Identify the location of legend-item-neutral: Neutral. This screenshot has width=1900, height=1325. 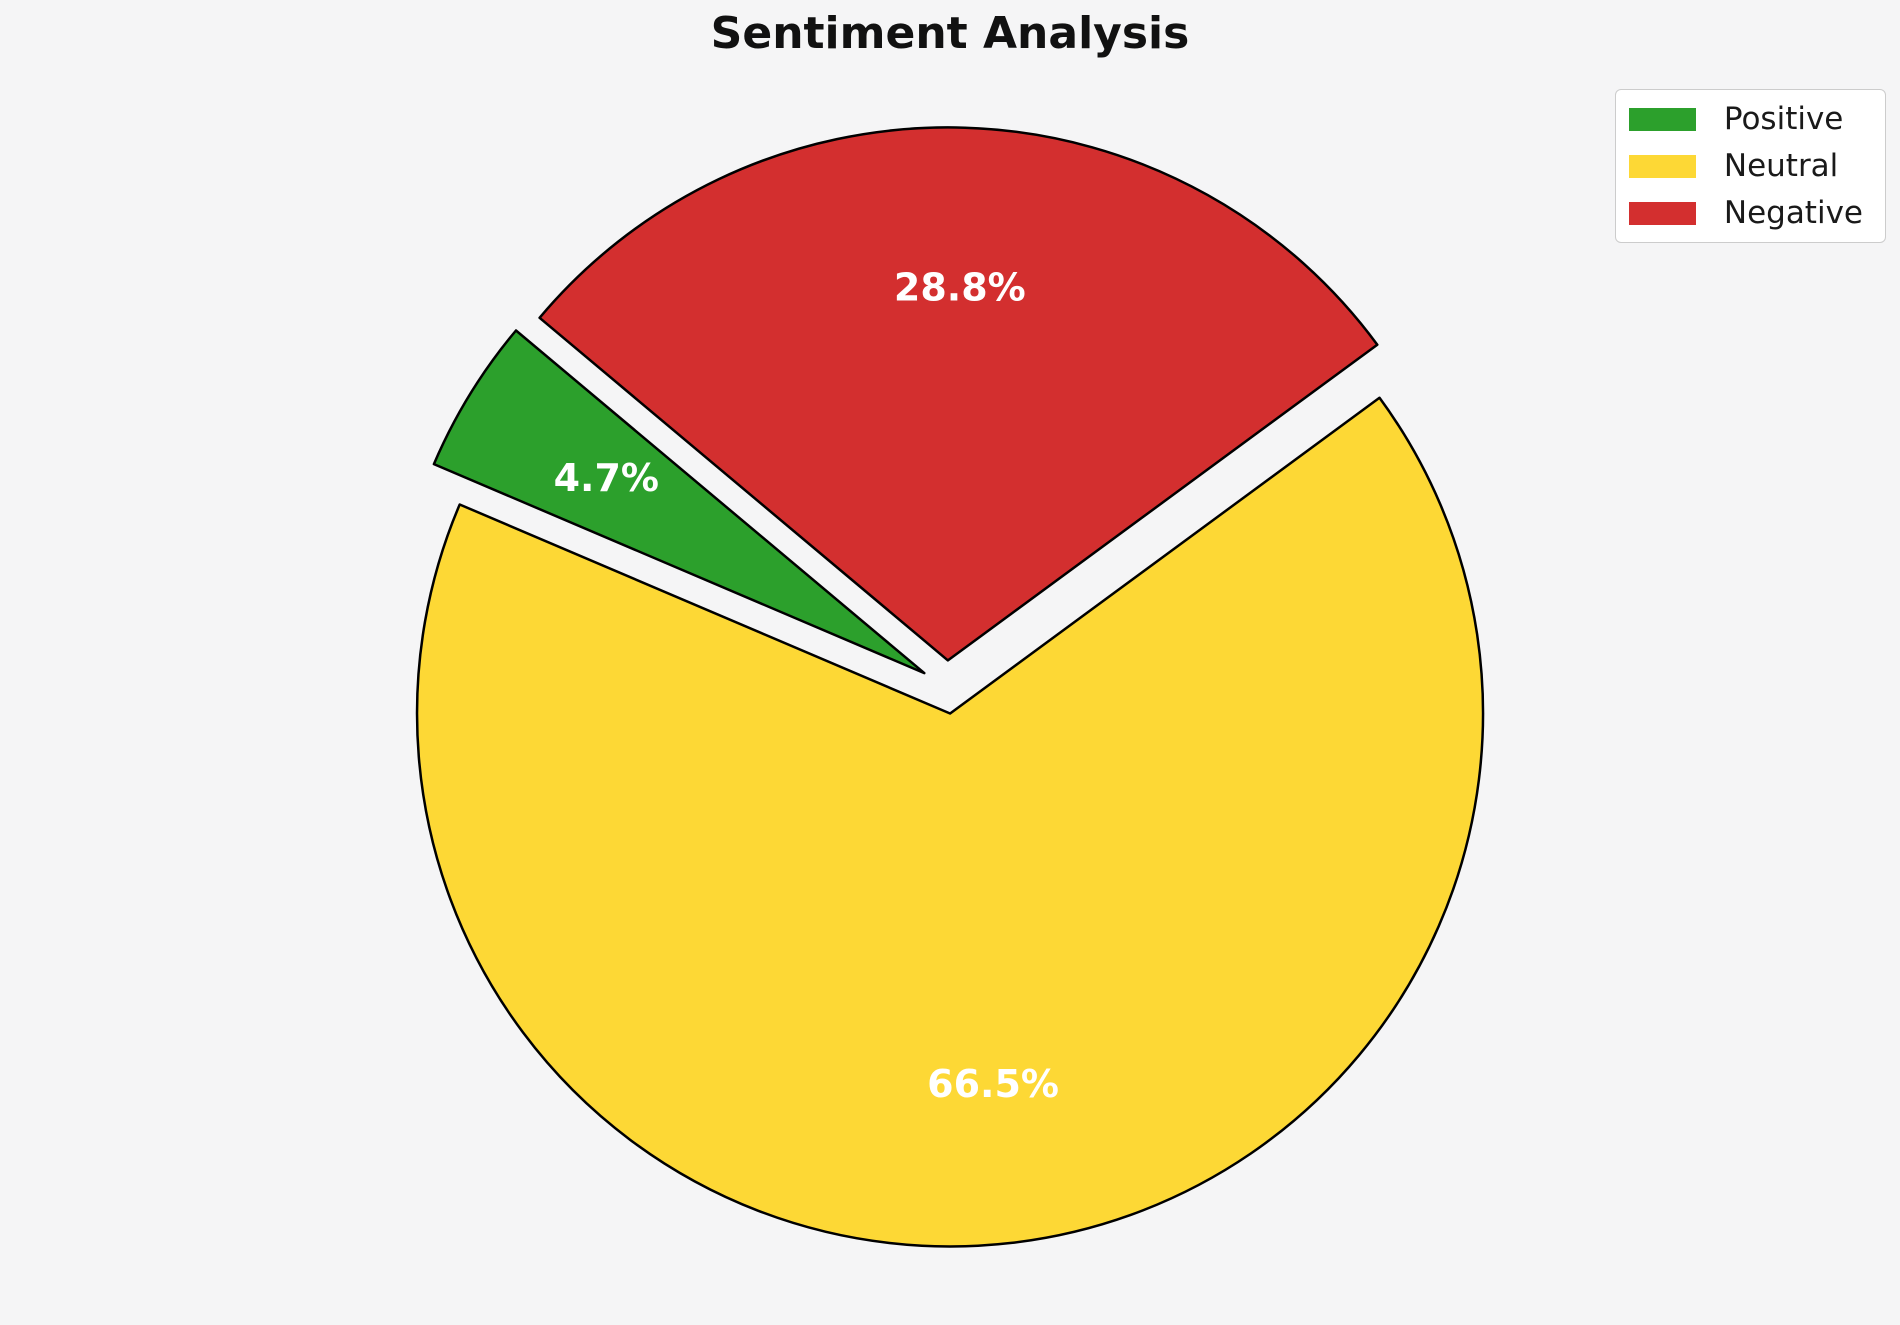
(1748, 166).